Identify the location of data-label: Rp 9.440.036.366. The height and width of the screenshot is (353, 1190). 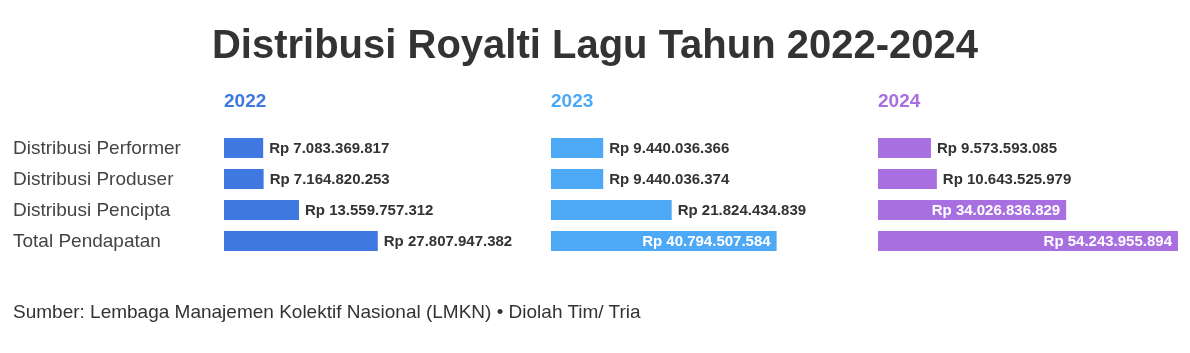
(669, 148).